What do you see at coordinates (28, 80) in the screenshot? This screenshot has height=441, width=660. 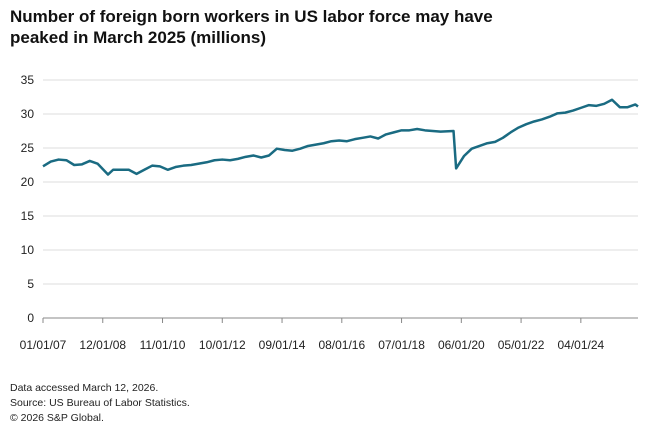 I see `y-tick-label: 35` at bounding box center [28, 80].